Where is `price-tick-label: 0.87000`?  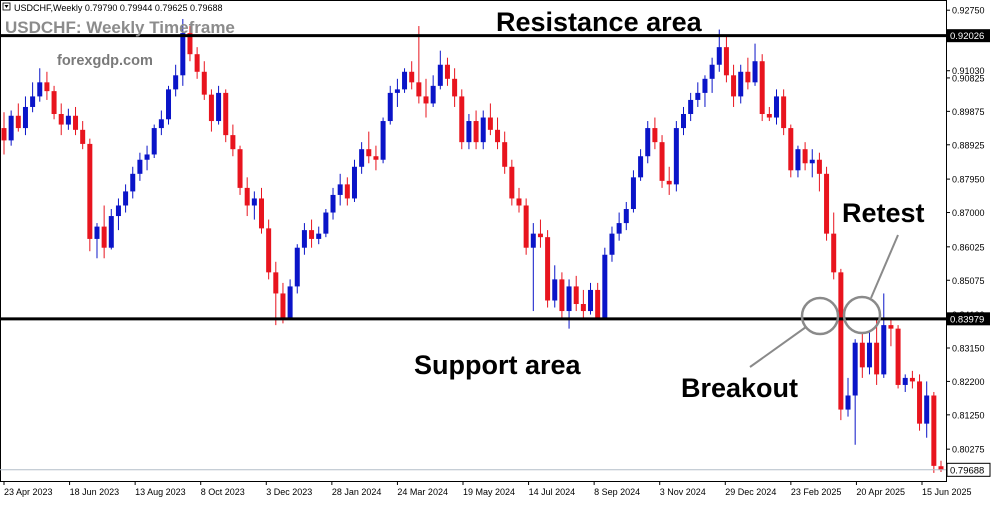 price-tick-label: 0.87000 is located at coordinates (968, 213).